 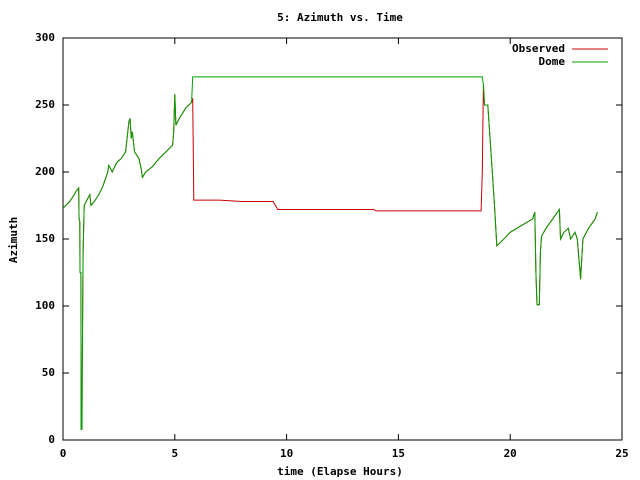 I want to click on y-tick-label: 50, so click(x=48, y=372).